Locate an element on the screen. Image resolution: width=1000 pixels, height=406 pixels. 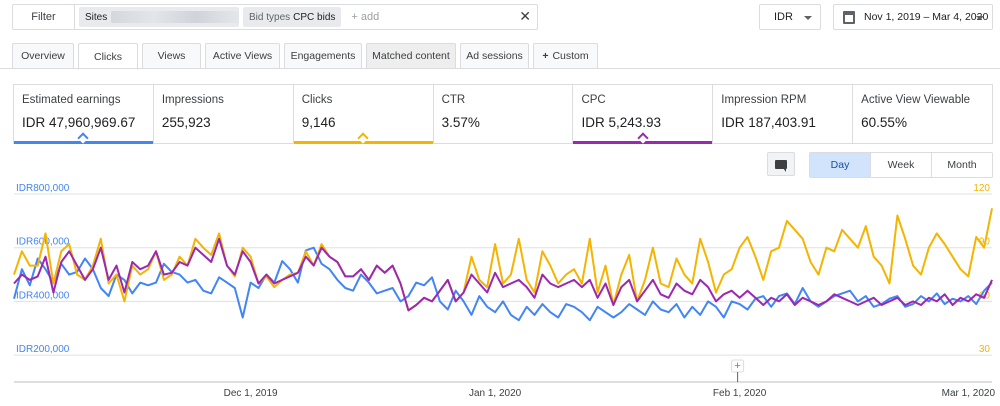
metric-value: IDR 5,243.93 is located at coordinates (621, 122).